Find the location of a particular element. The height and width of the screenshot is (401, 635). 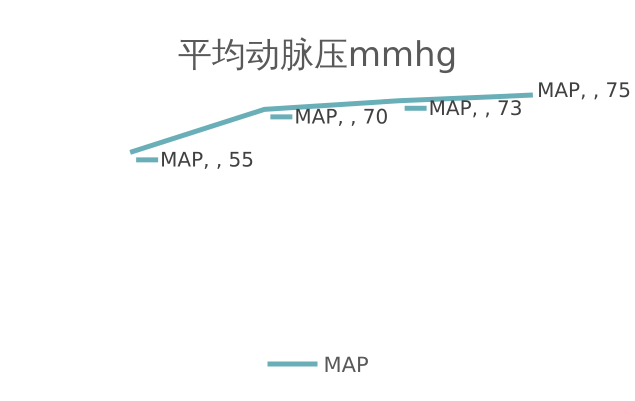

chart-title: 平均动脉压mmhg is located at coordinates (318, 55).